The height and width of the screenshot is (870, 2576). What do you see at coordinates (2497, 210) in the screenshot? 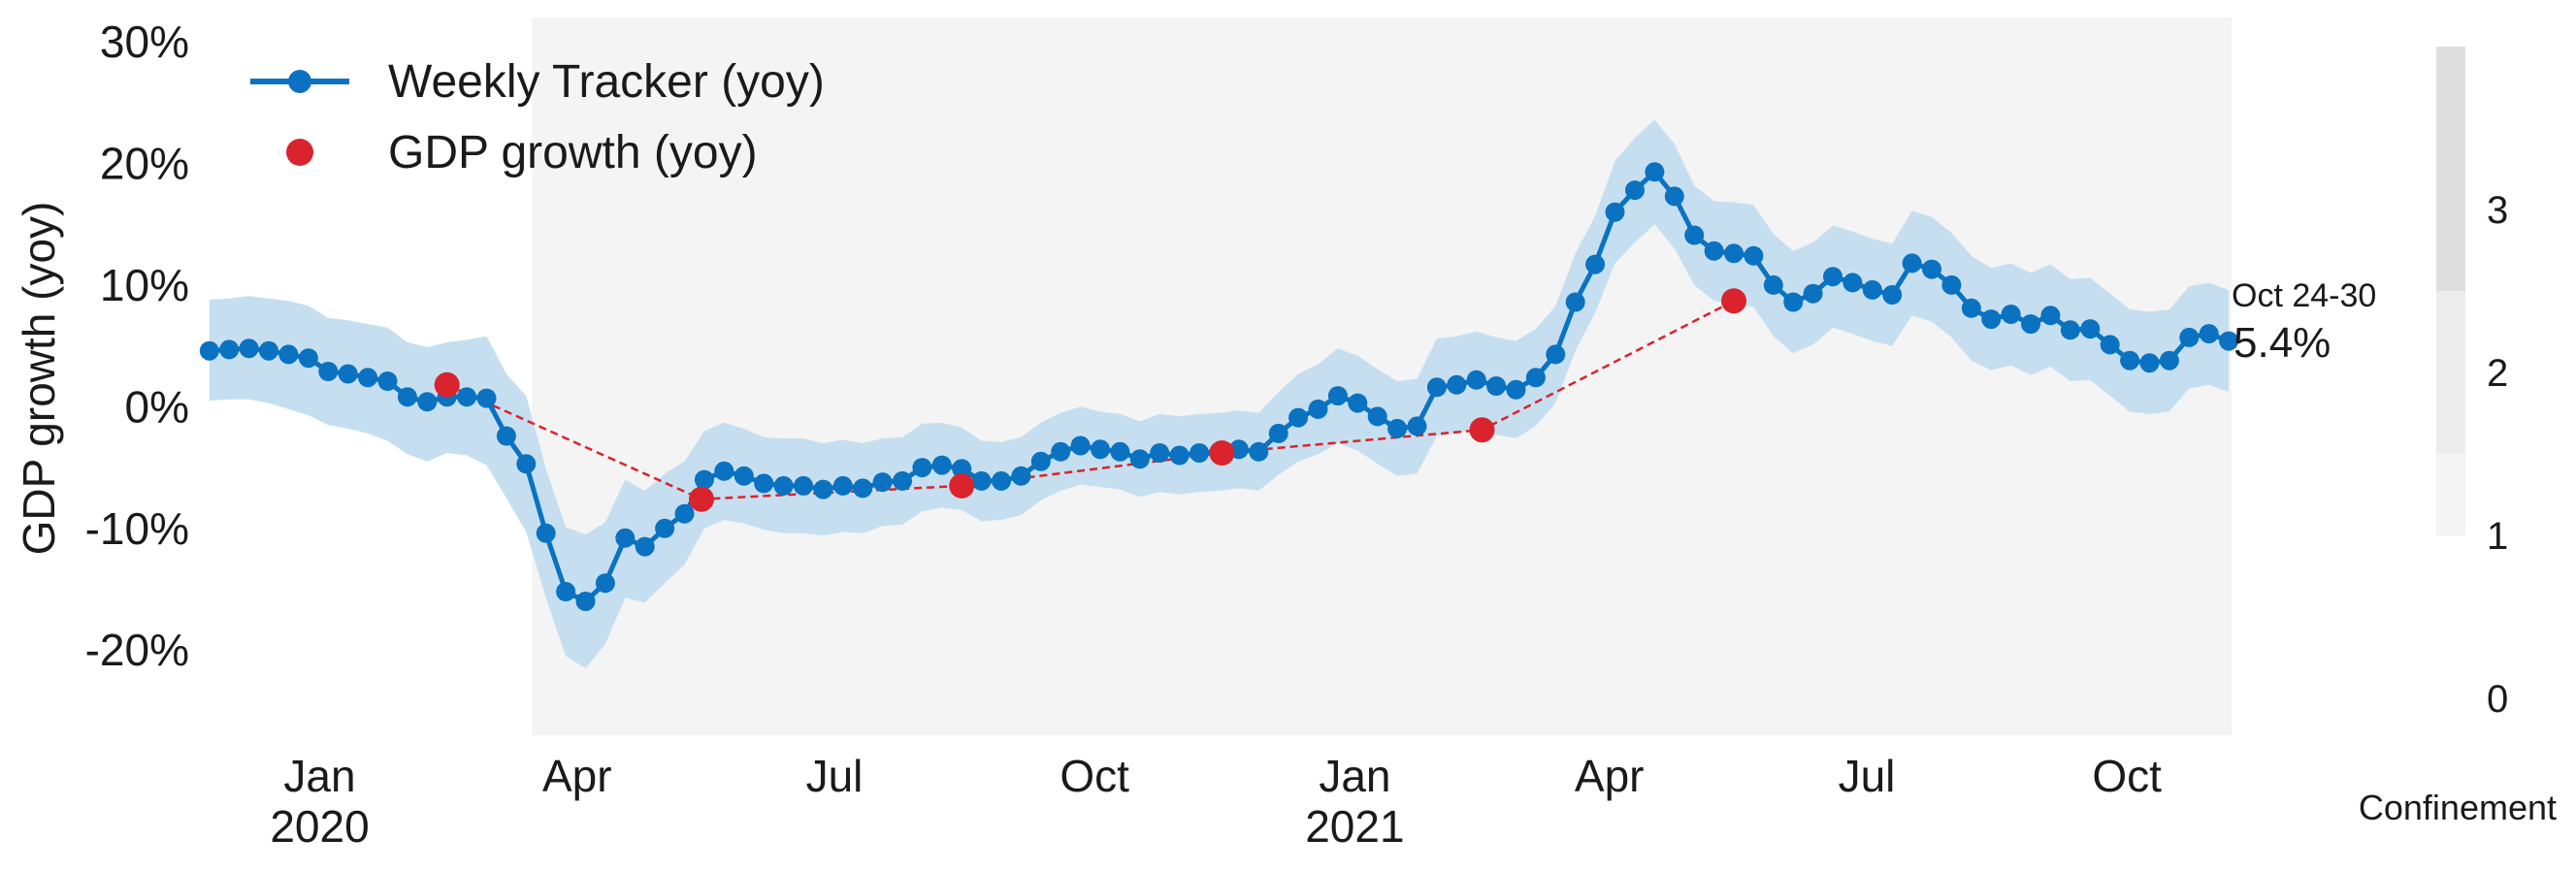
I see `colorbar-tick-label: 3` at bounding box center [2497, 210].